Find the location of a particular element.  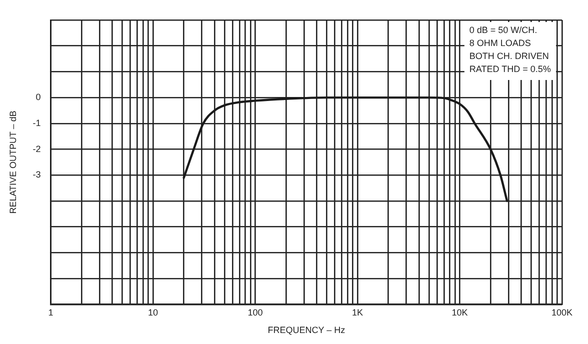

x-tick-label: 1K is located at coordinates (358, 312).